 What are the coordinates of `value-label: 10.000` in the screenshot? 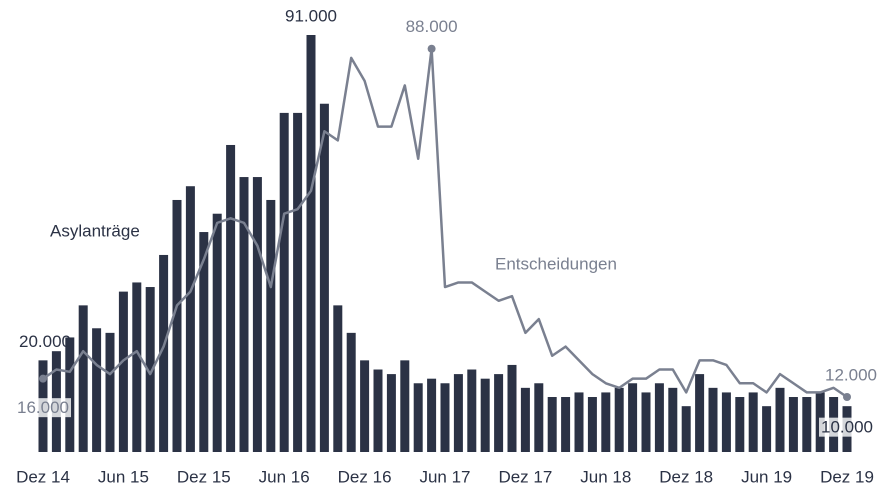 It's located at (847, 427).